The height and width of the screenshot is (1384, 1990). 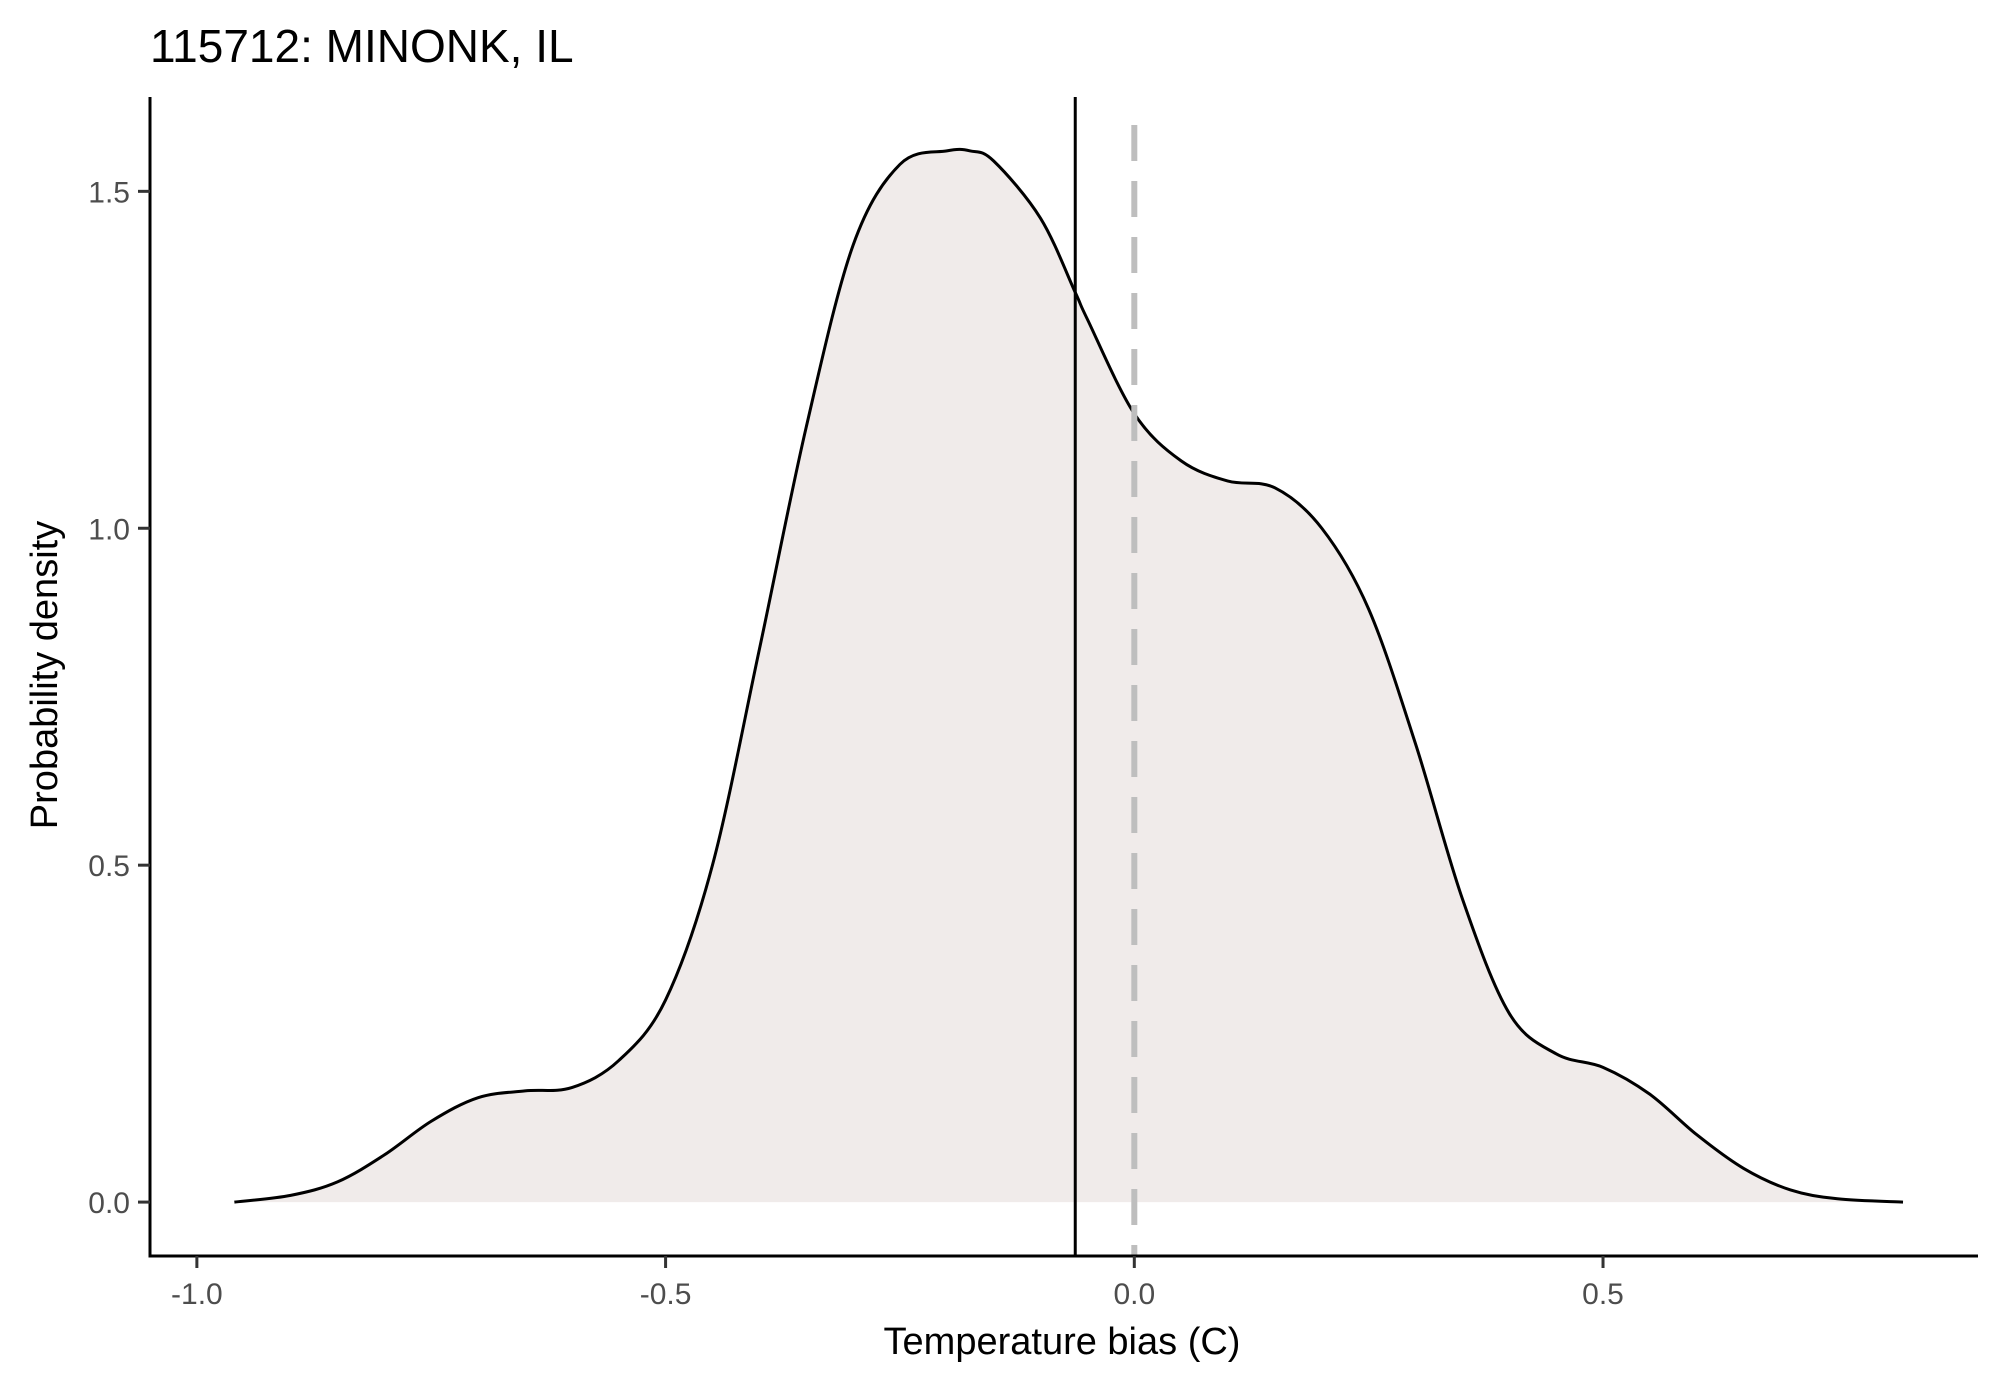 What do you see at coordinates (897, 1283) in the screenshot?
I see `x-axis-ticks: -1.0 -0.5 0.0 0.5` at bounding box center [897, 1283].